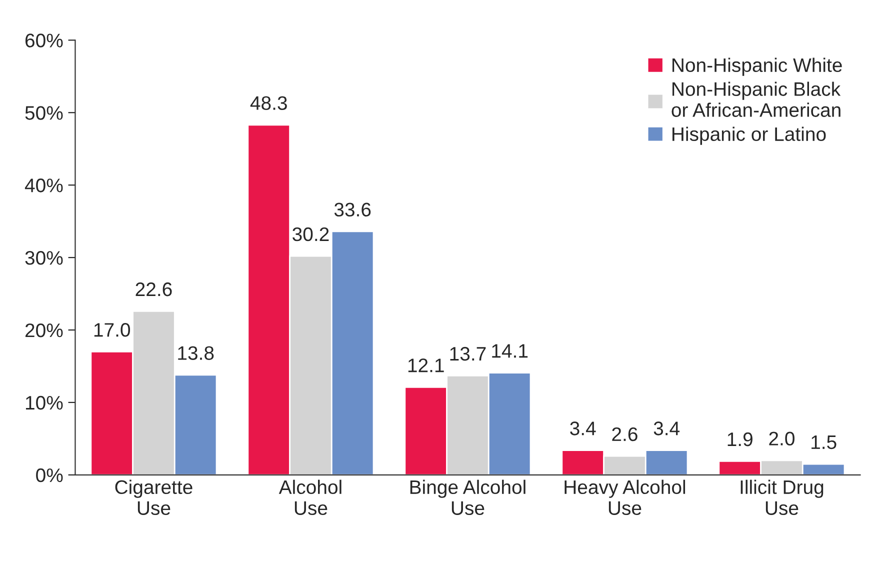 The height and width of the screenshot is (582, 885). I want to click on y-tick-label: 30%, so click(44, 258).